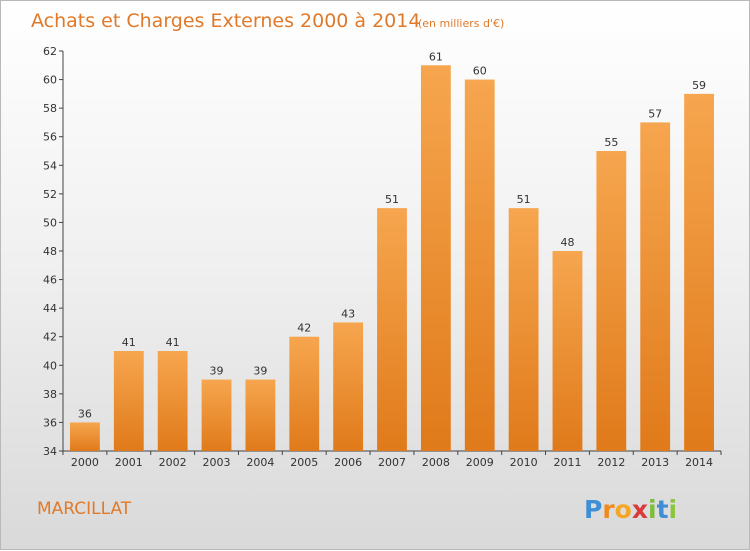 The width and height of the screenshot is (750, 551). I want to click on x-tick-label: 2012, so click(611, 462).